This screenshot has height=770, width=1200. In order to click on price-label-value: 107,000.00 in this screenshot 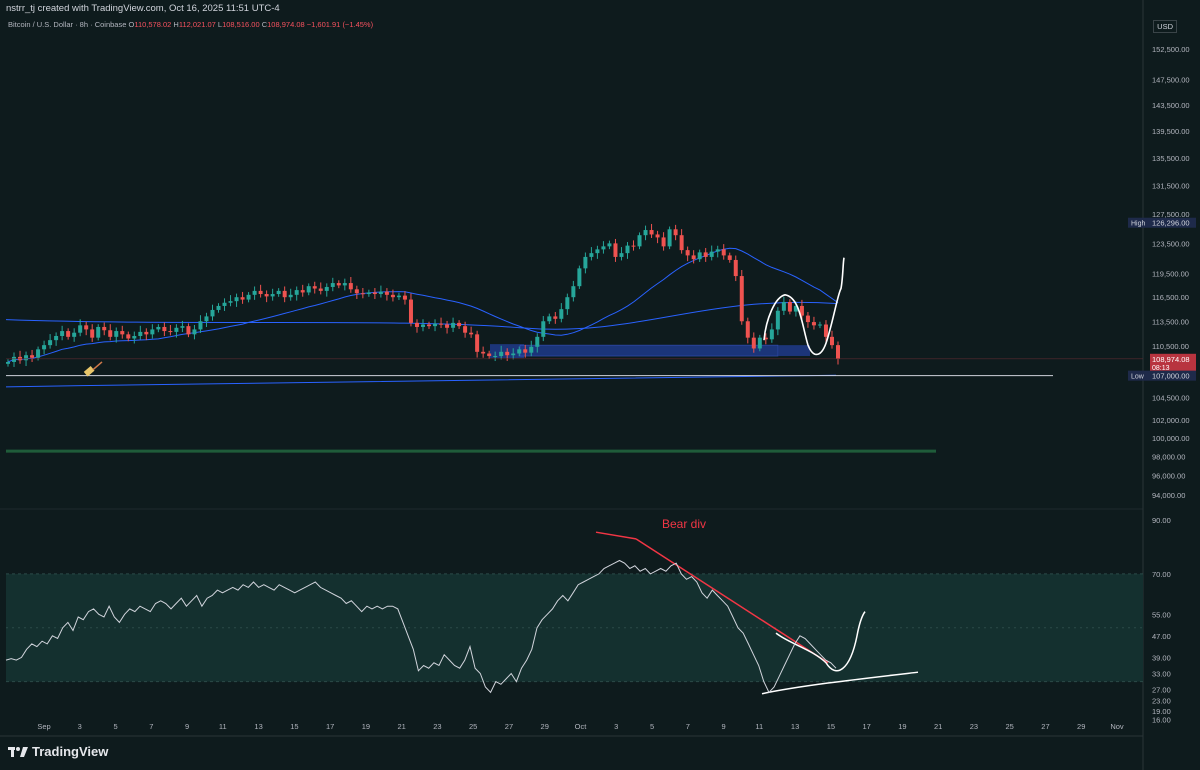, I will do `click(1171, 376)`.